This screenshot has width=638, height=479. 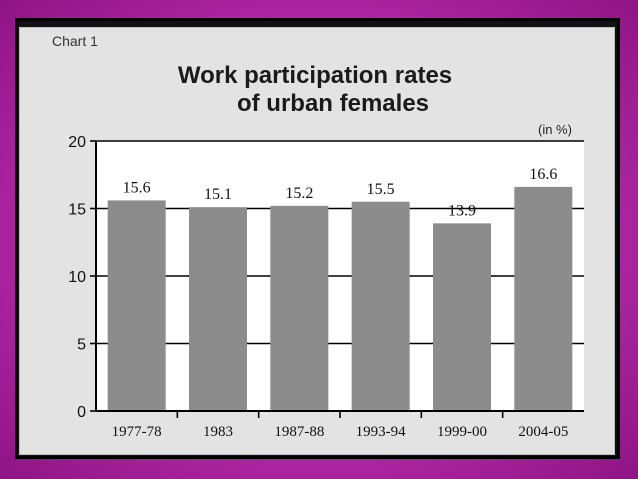 What do you see at coordinates (333, 103) in the screenshot?
I see `chart-title-line-2: of urban females` at bounding box center [333, 103].